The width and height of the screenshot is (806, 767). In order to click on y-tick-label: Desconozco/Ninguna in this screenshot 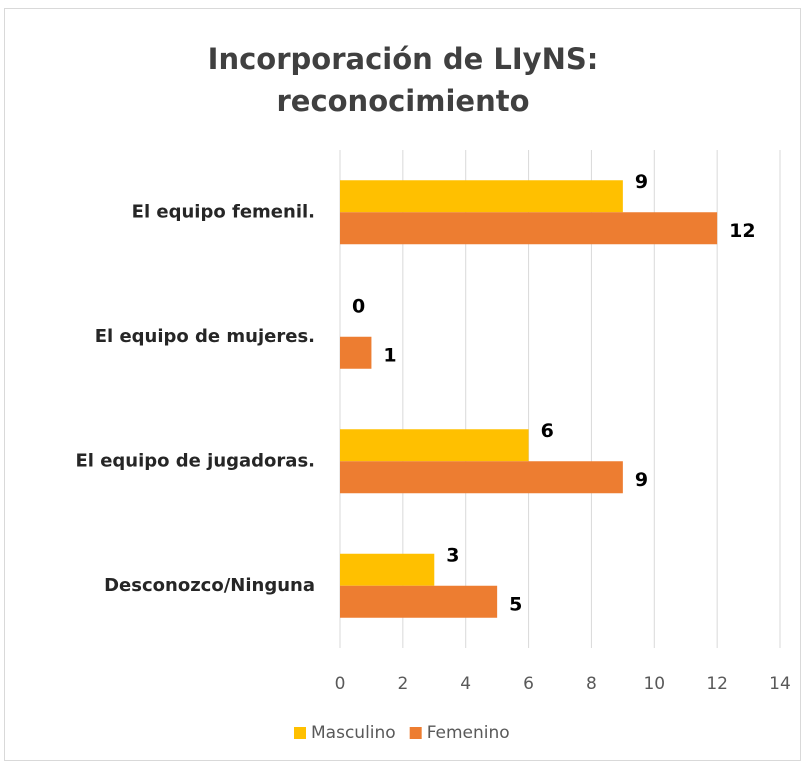, I will do `click(209, 585)`.